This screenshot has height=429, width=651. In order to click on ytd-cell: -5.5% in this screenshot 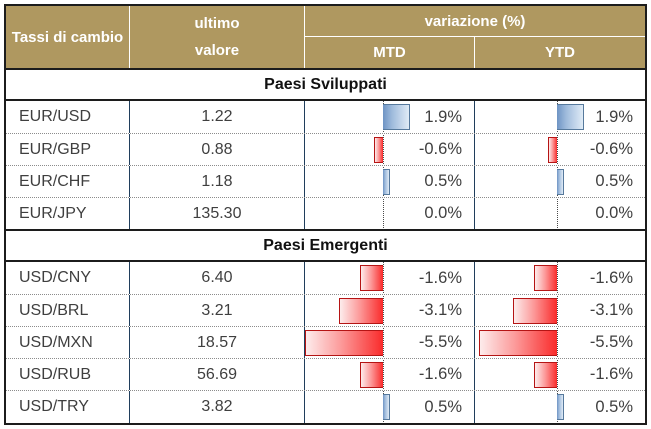, I will do `click(560, 342)`.